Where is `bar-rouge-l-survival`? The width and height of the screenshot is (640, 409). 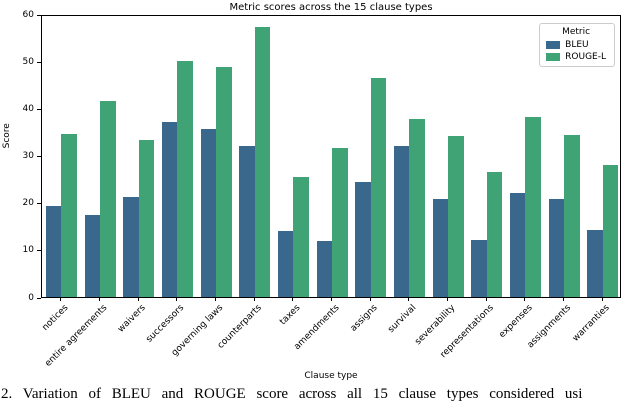 bar-rouge-l-survival is located at coordinates (417, 207).